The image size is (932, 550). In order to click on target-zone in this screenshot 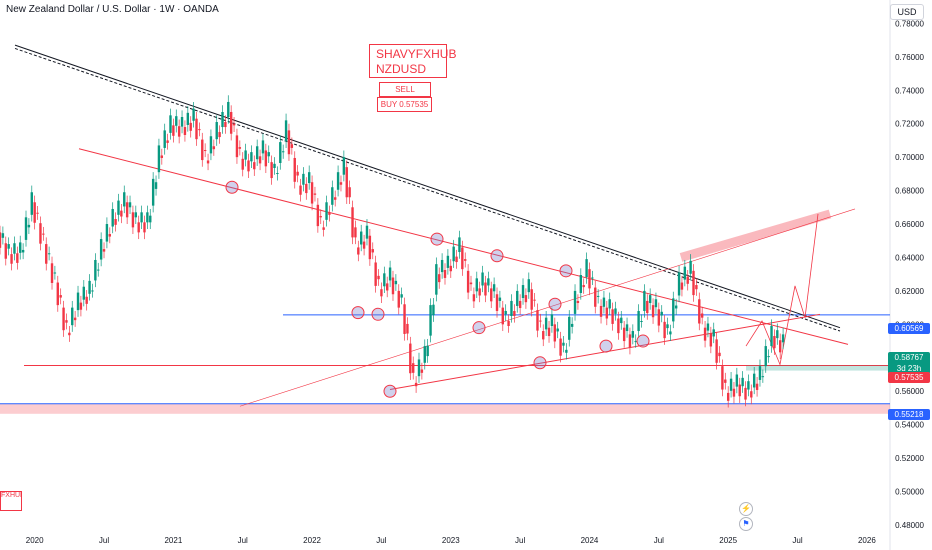, I will do `click(818, 368)`.